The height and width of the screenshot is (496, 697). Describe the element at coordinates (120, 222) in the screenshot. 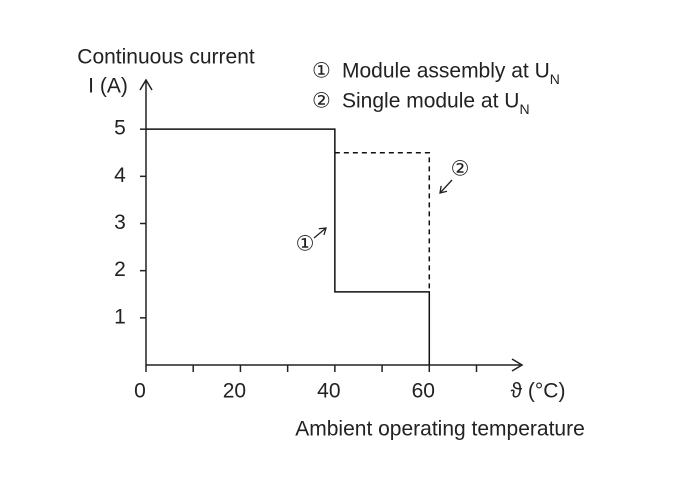

I see `y-tick-label: 3` at that location.